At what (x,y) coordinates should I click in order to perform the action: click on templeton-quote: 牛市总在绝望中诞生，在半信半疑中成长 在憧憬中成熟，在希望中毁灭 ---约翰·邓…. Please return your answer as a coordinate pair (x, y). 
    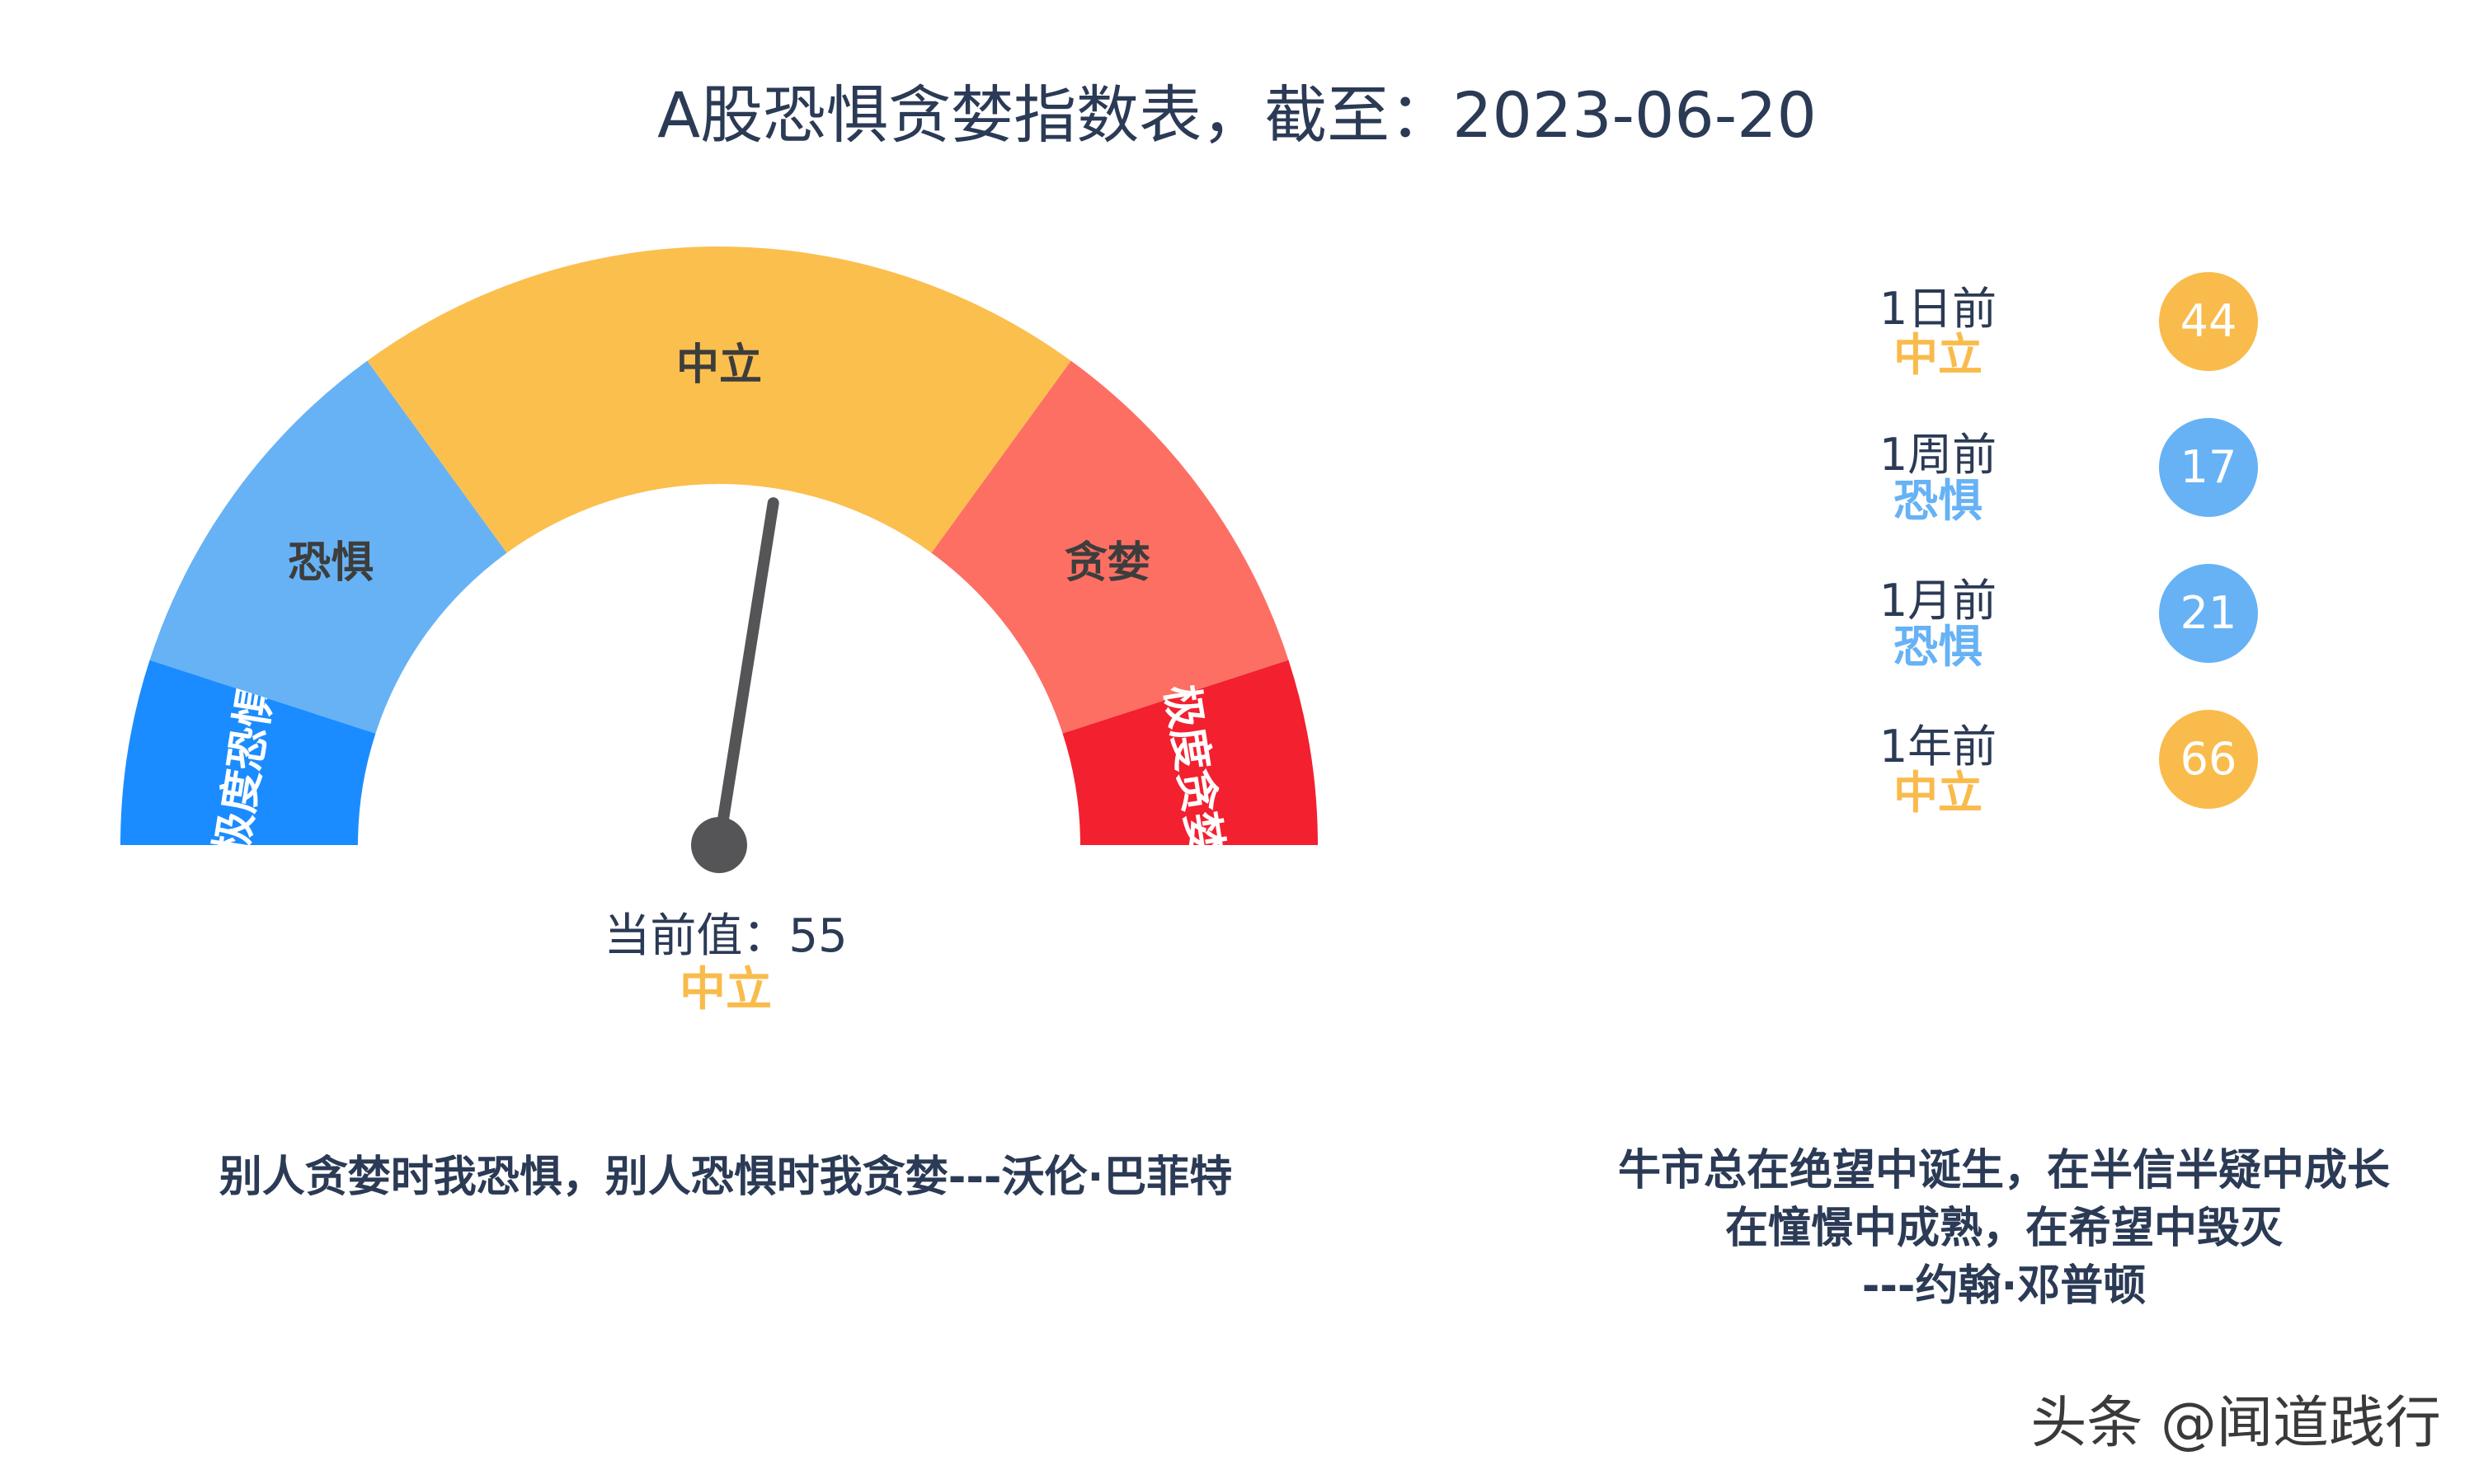
    Looking at the image, I should click on (2004, 1228).